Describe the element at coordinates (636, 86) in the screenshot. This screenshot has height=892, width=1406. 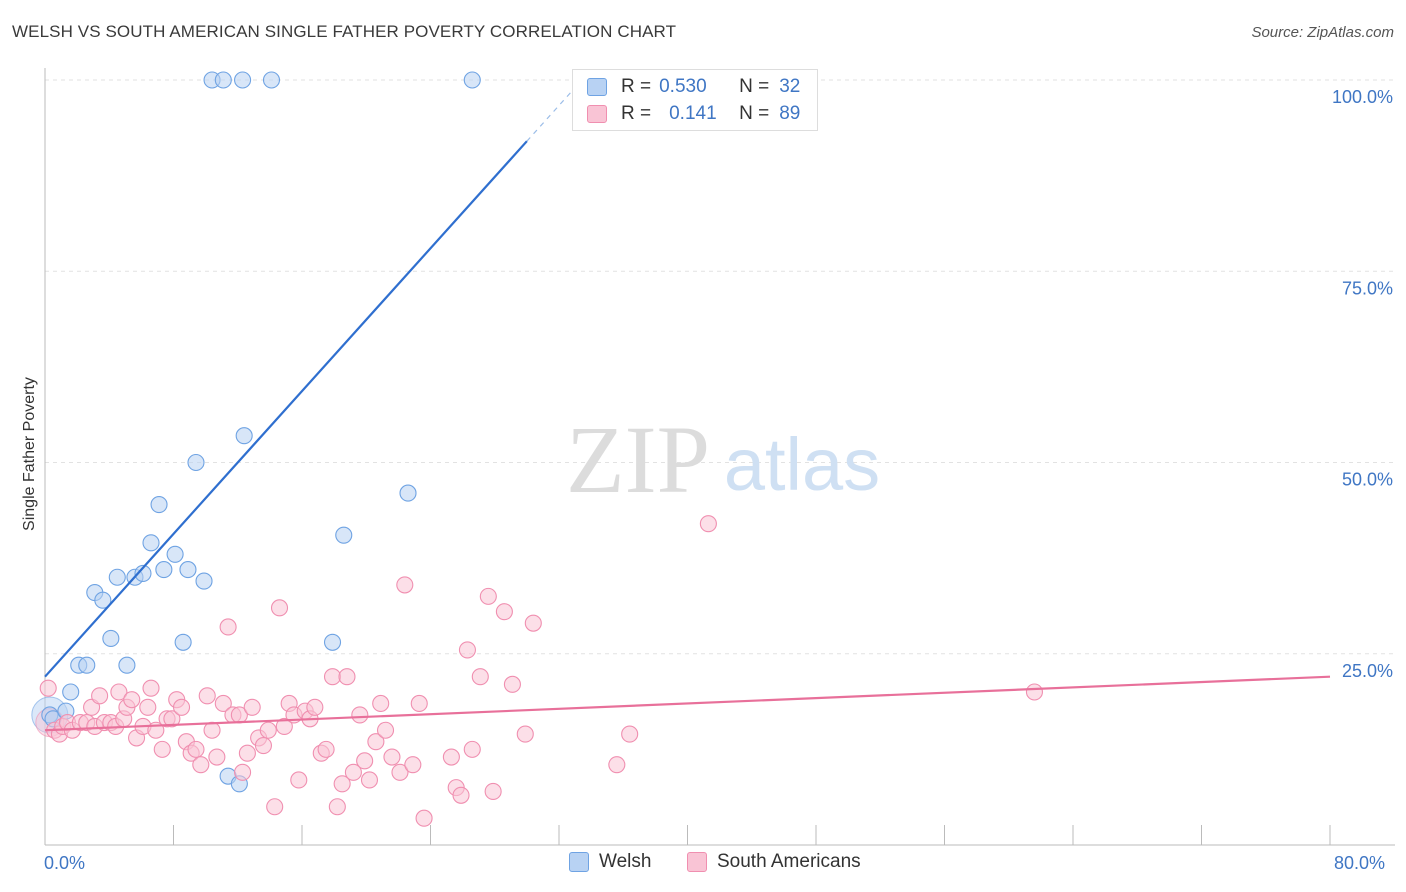
I see `welsh-r-label: R =` at that location.